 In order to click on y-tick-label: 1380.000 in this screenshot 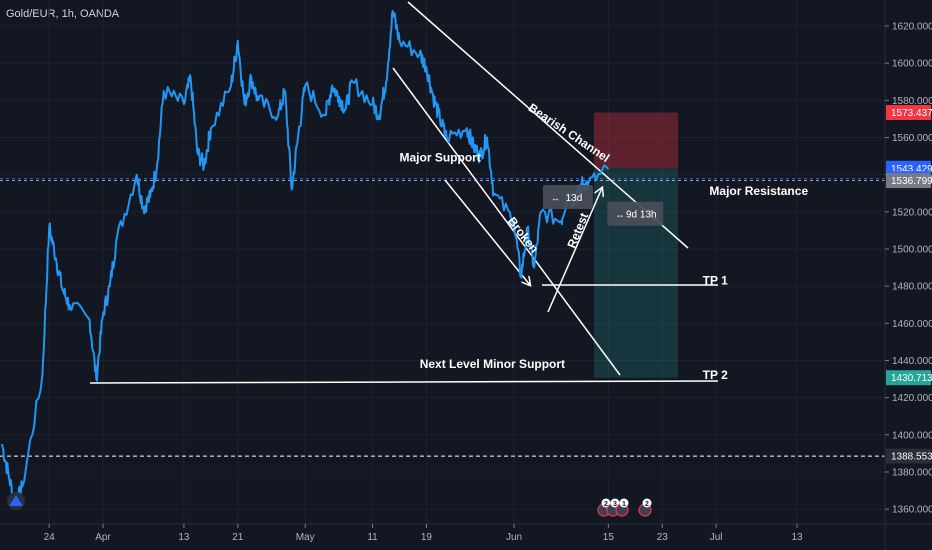, I will do `click(912, 472)`.